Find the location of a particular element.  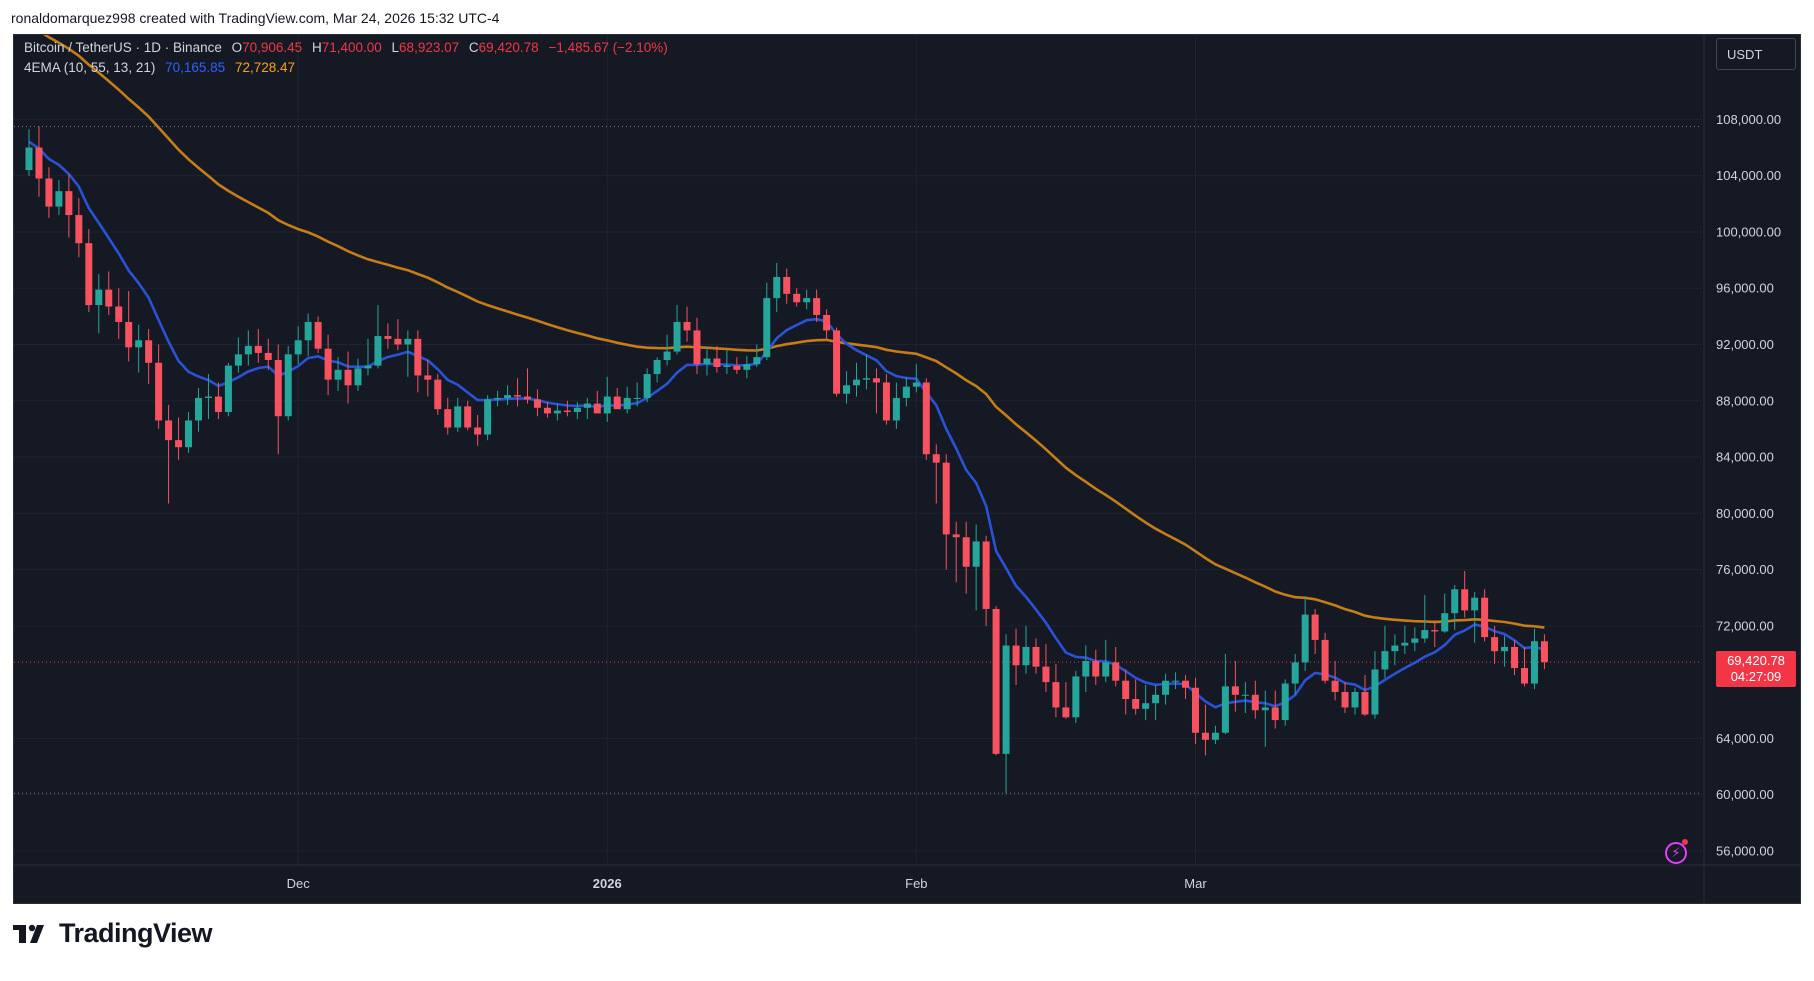

currency-unit-button: USDT is located at coordinates (1756, 54).